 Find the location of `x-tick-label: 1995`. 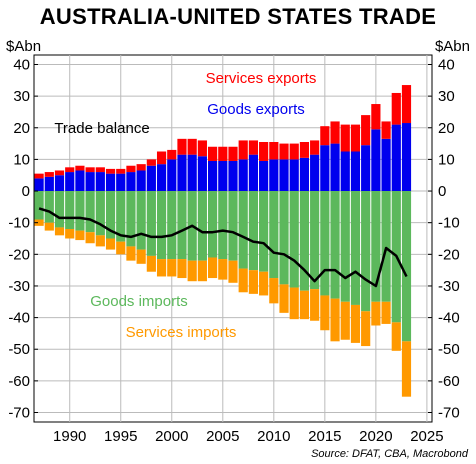

x-tick-label: 1995 is located at coordinates (120, 436).